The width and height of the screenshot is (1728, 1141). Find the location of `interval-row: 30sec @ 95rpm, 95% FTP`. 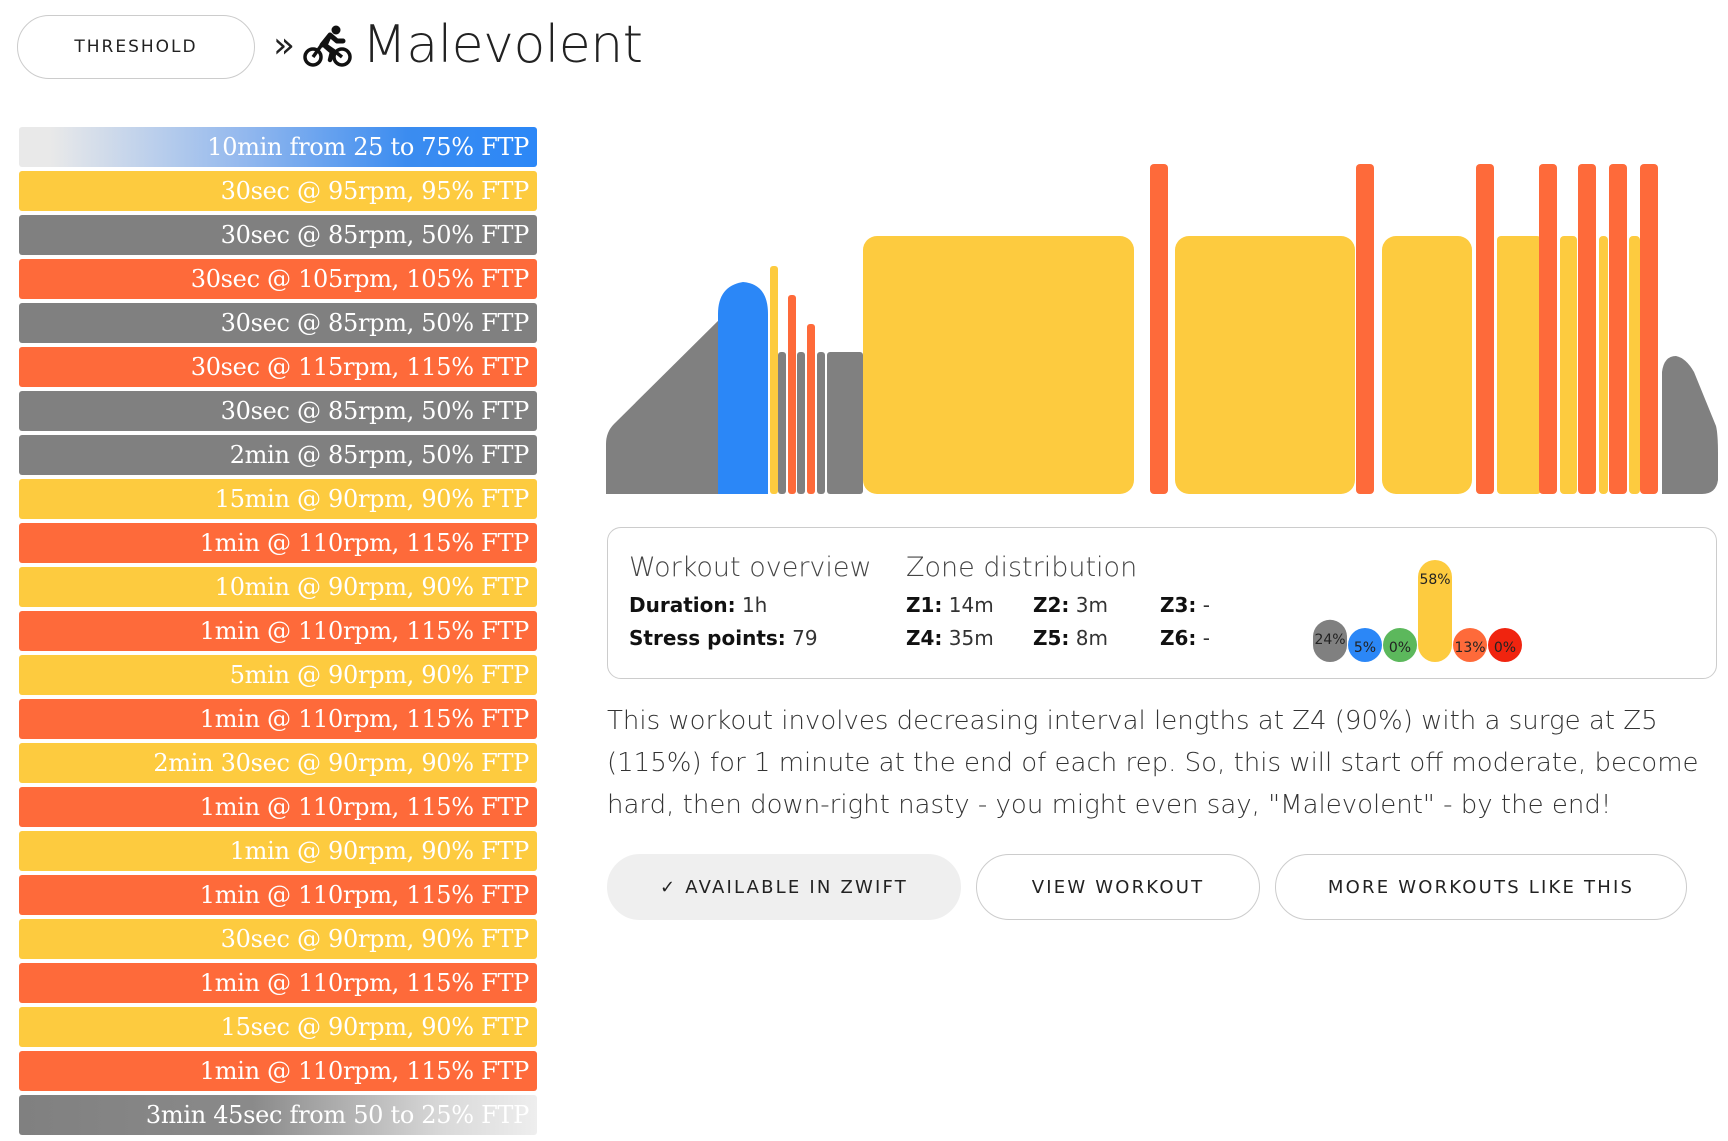

interval-row: 30sec @ 95rpm, 95% FTP is located at coordinates (278, 191).